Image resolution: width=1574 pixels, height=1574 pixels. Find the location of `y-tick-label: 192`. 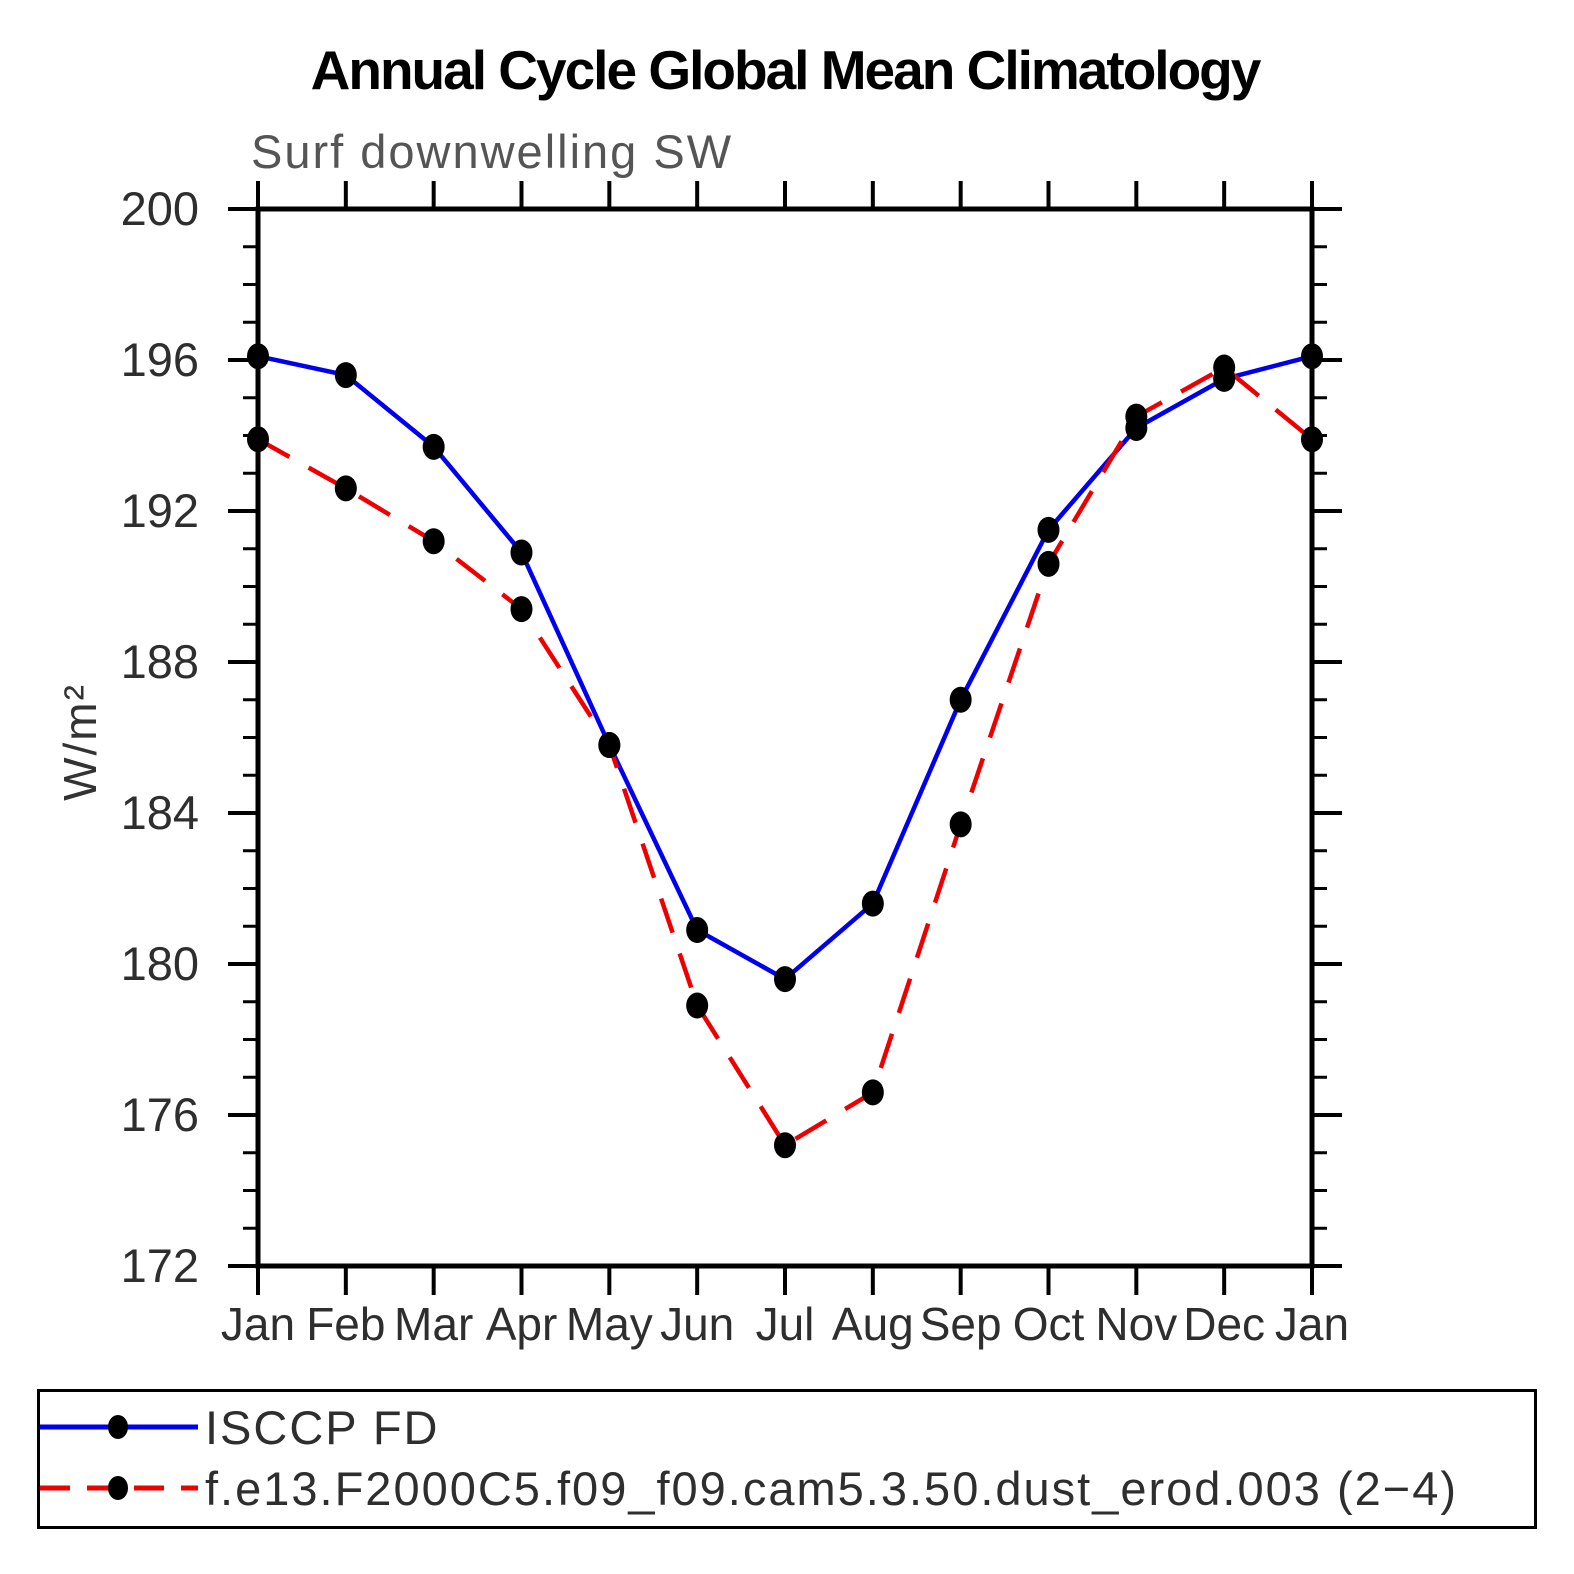

y-tick-label: 192 is located at coordinates (160, 510).